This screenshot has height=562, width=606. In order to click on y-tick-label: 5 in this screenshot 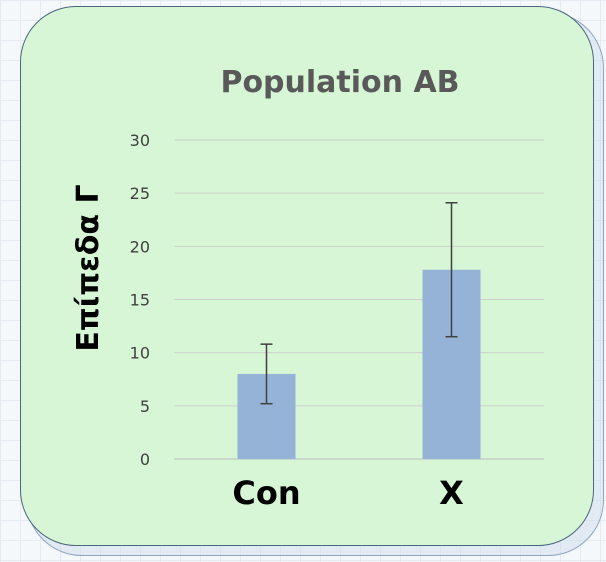, I will do `click(145, 406)`.